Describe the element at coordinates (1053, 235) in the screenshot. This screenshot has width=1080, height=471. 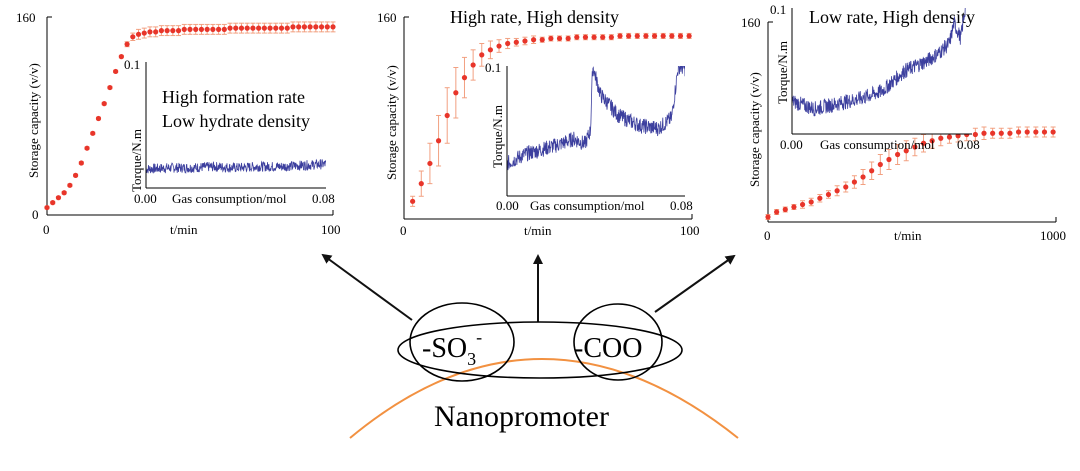
I see `chart-right-xtick-1000: 1000` at that location.